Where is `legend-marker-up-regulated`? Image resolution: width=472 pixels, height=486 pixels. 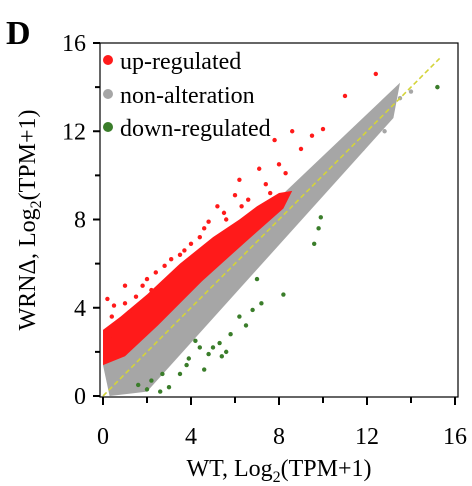
legend-marker-up-regulated is located at coordinates (108, 60).